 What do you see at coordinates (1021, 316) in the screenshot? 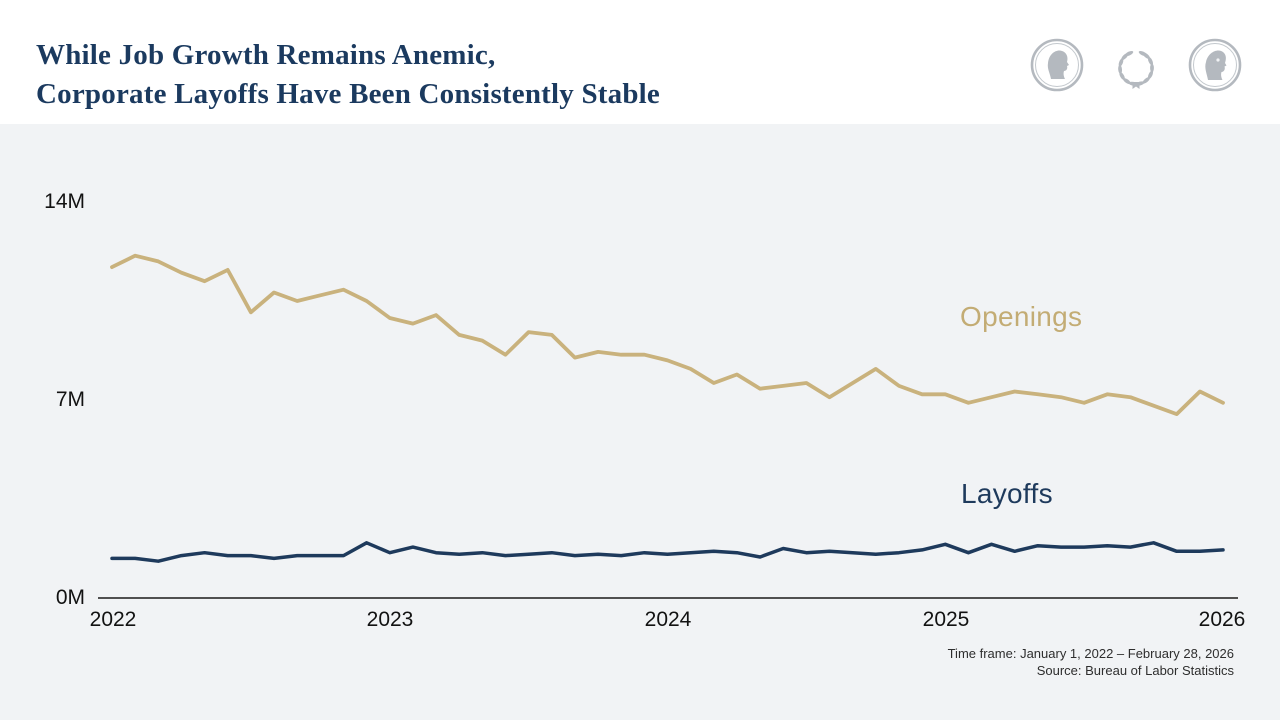
I see `series-label-openings: Openings` at bounding box center [1021, 316].